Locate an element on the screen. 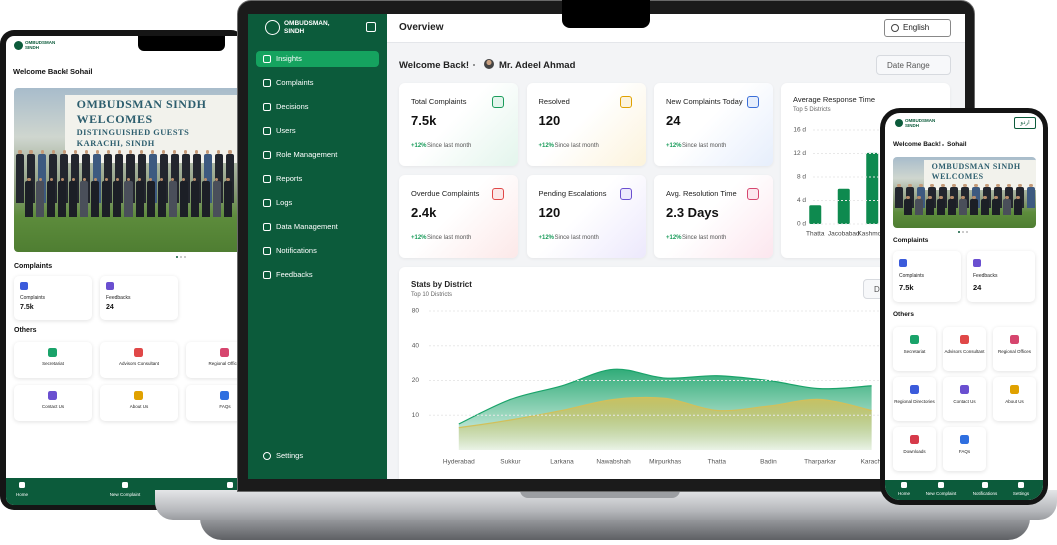  service-tile: Regional Directories is located at coordinates (914, 399).